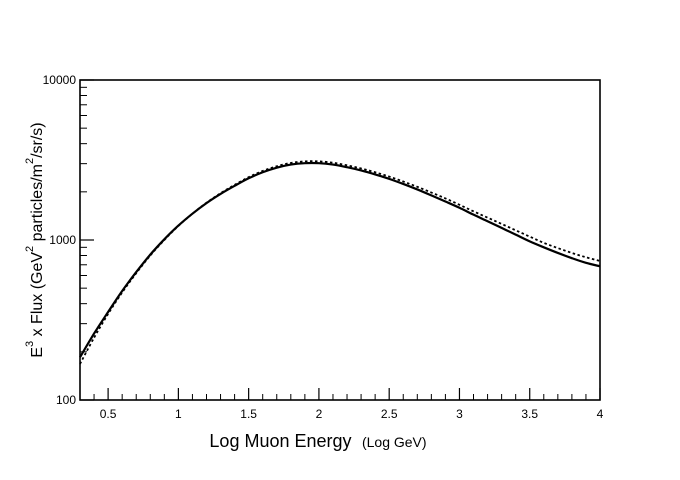 The width and height of the screenshot is (680, 480). I want to click on y-tick-label: 10000, so click(60, 80).